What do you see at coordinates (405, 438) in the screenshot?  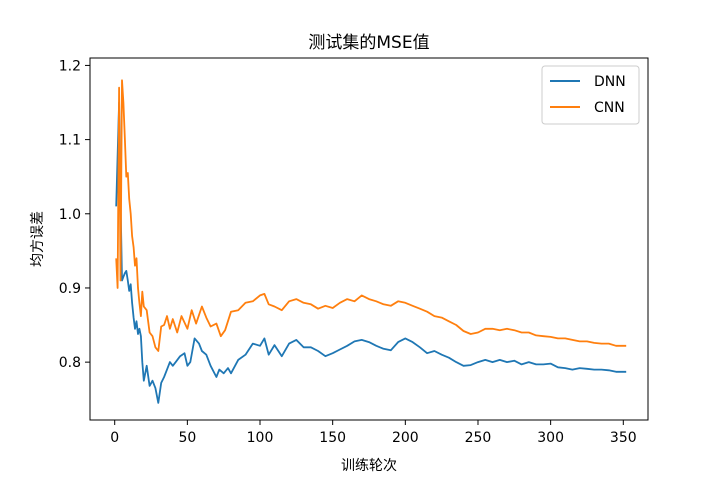 I see `x-tick-label: 200` at bounding box center [405, 438].